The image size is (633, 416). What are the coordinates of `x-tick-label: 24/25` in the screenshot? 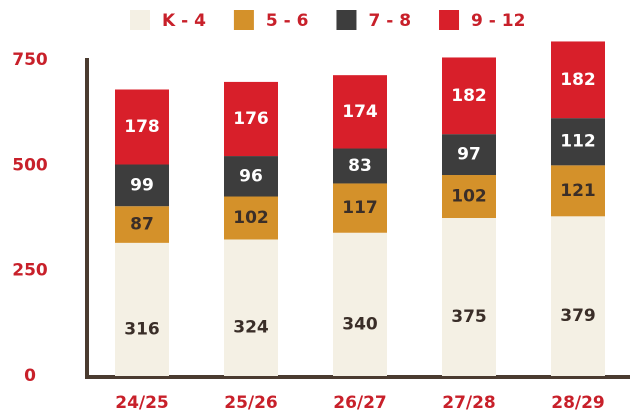 It's located at (142, 403).